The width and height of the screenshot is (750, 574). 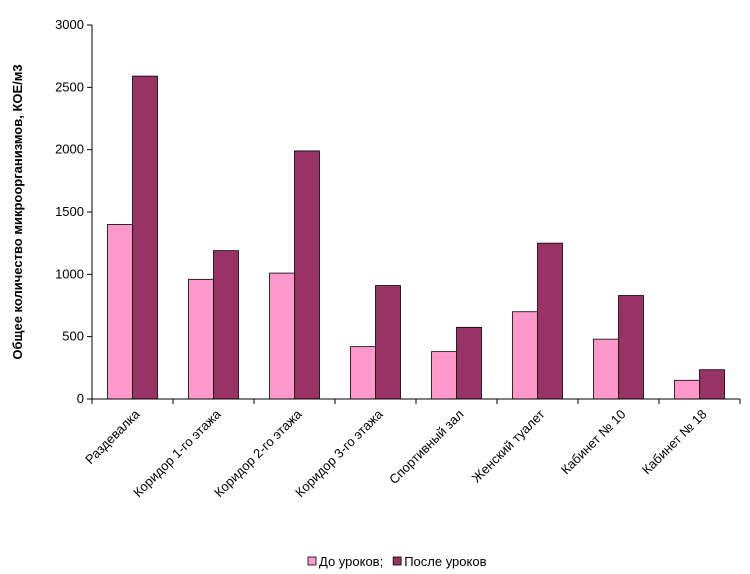 I want to click on x-tick-label: Женский туалет, so click(x=508, y=445).